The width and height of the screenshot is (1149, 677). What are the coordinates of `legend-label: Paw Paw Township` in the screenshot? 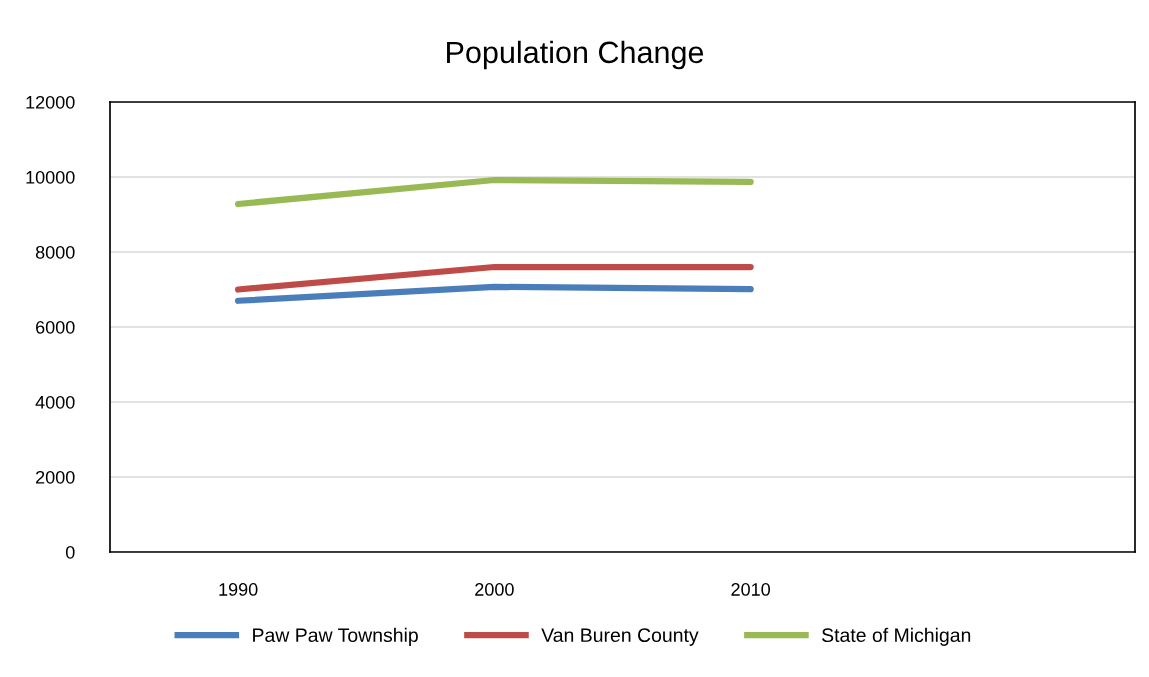 It's located at (335, 636).